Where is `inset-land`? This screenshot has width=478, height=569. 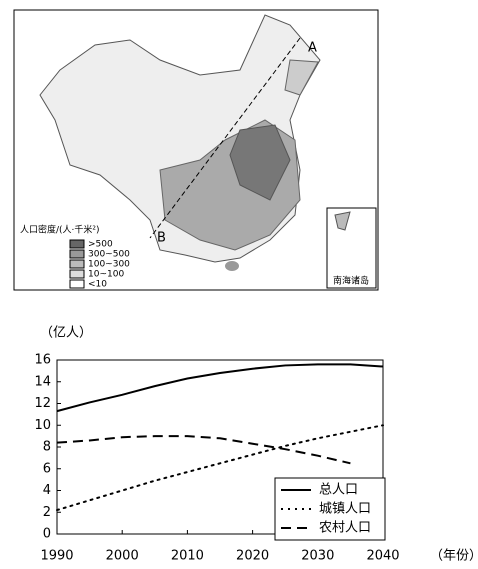
inset-land is located at coordinates (342, 221).